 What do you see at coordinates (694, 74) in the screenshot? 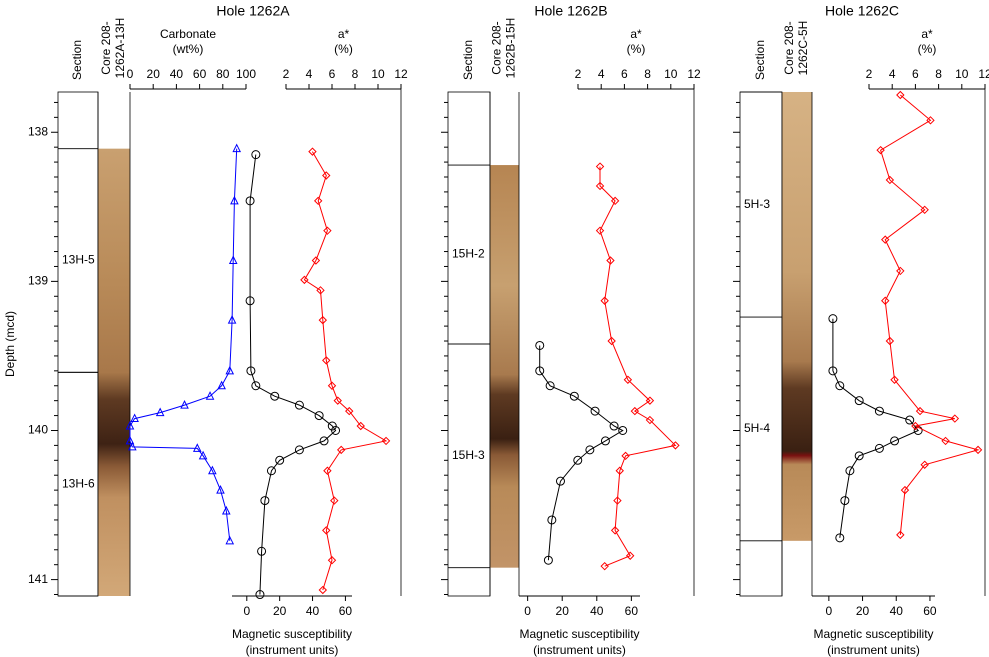
I see `x-tick-label: 12` at bounding box center [694, 74].